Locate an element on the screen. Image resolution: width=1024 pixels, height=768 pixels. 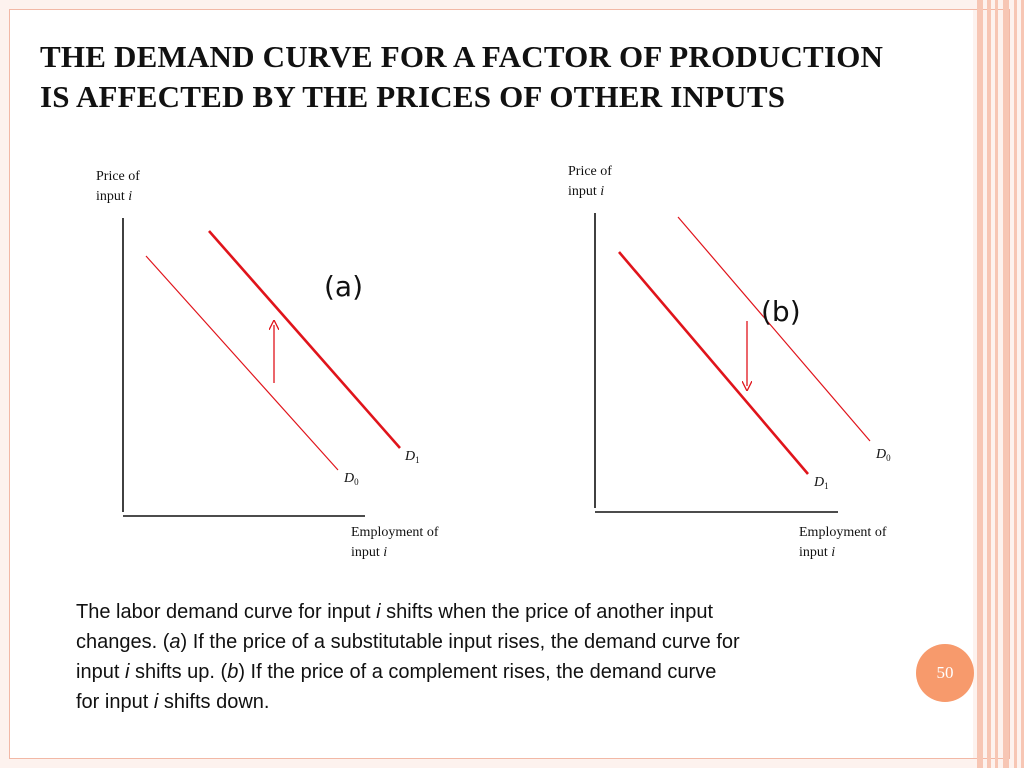
page-number: 50 is located at coordinates (945, 672).